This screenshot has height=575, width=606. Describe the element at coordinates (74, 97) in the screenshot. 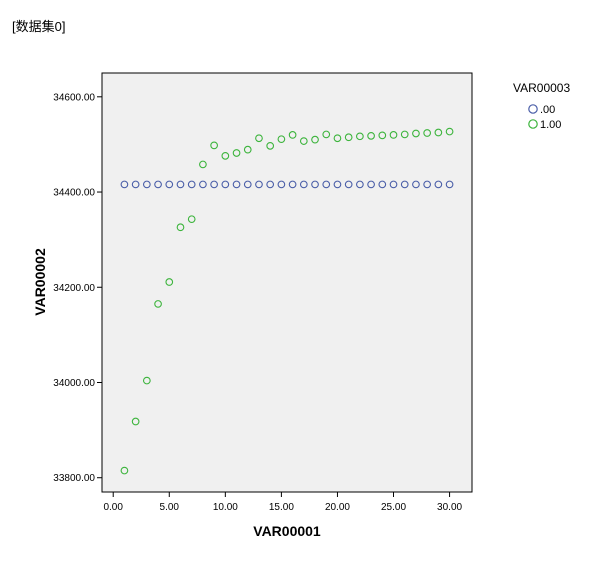

I see `y-tick-label: 34600.00` at that location.